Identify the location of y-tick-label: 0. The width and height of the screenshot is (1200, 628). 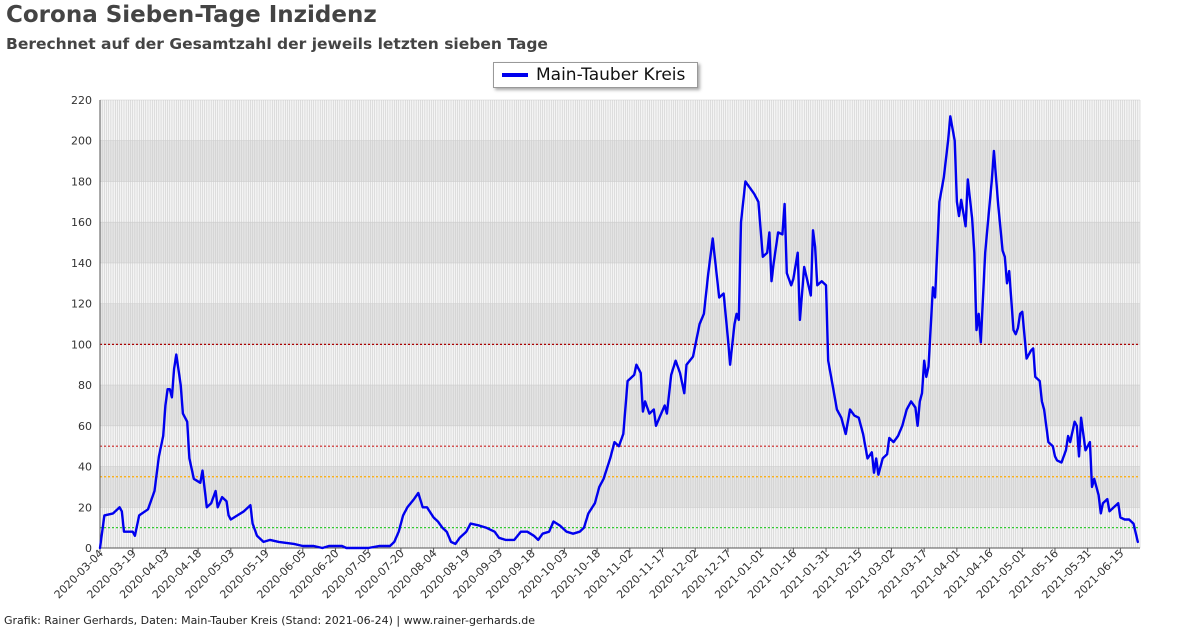
(88, 548).